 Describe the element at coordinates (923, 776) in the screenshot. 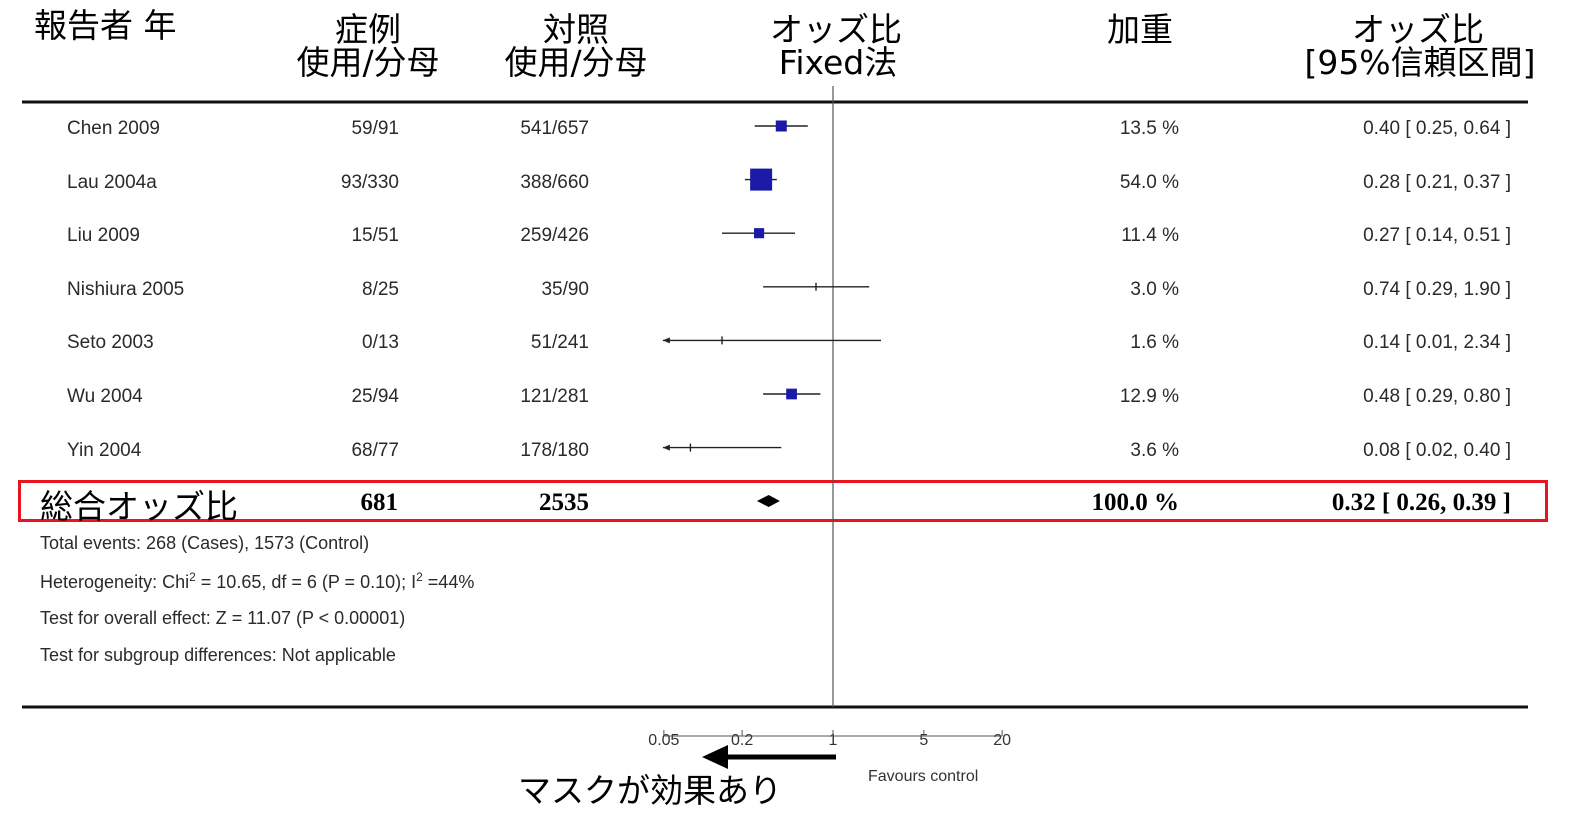

I see `favours-control-label: Favours control` at that location.